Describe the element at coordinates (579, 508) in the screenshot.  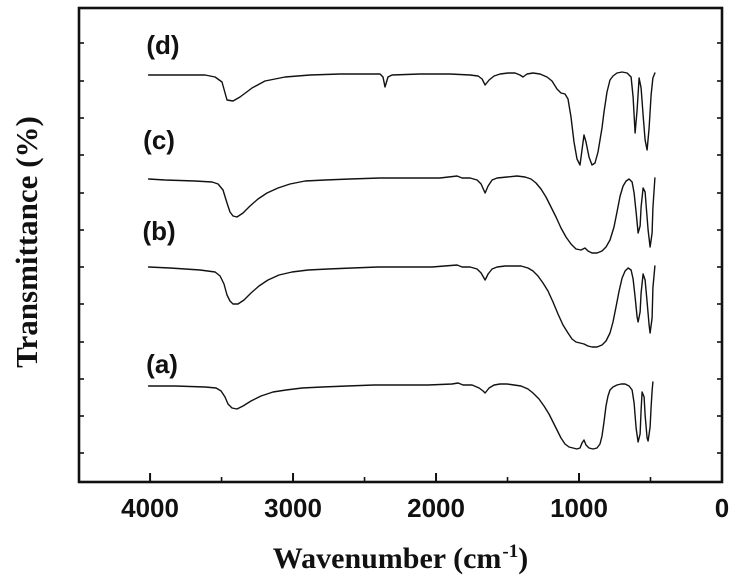
I see `x-tick-label: 1000` at that location.